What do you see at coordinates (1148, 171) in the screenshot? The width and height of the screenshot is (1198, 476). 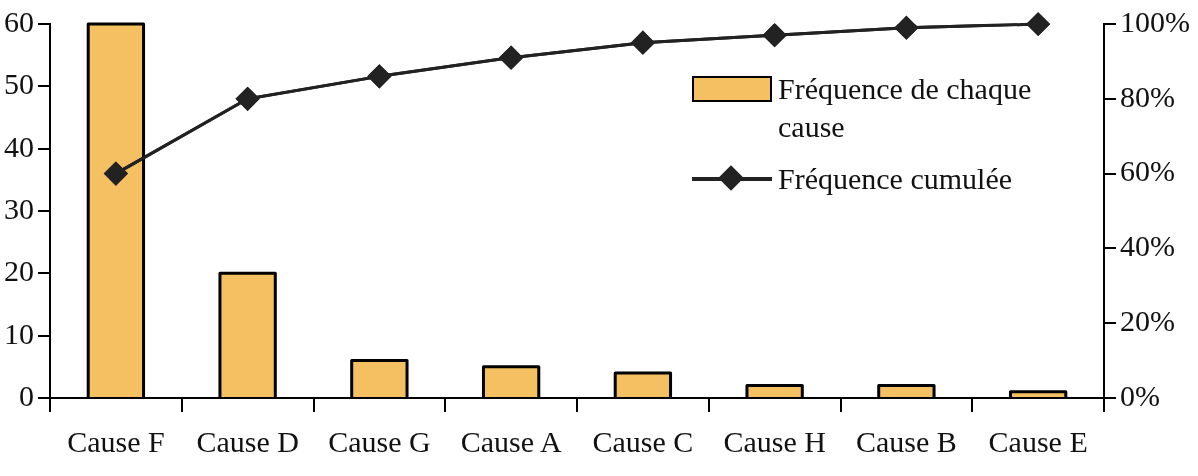 I see `y2-tick-label: 60%` at bounding box center [1148, 171].